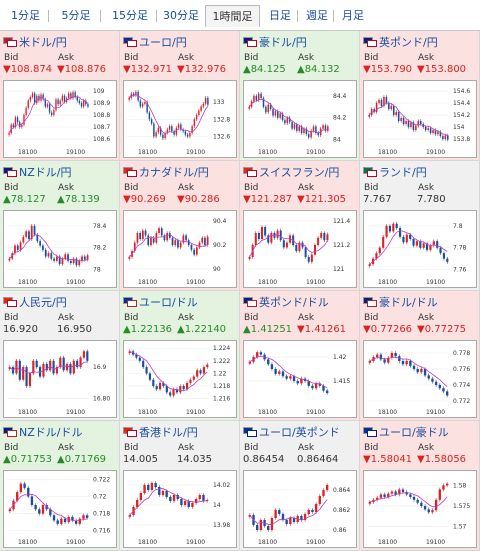  Describe the element at coordinates (300, 379) in the screenshot. I see `candlestick-chart: 1.42 1.415 18100 19100` at that location.